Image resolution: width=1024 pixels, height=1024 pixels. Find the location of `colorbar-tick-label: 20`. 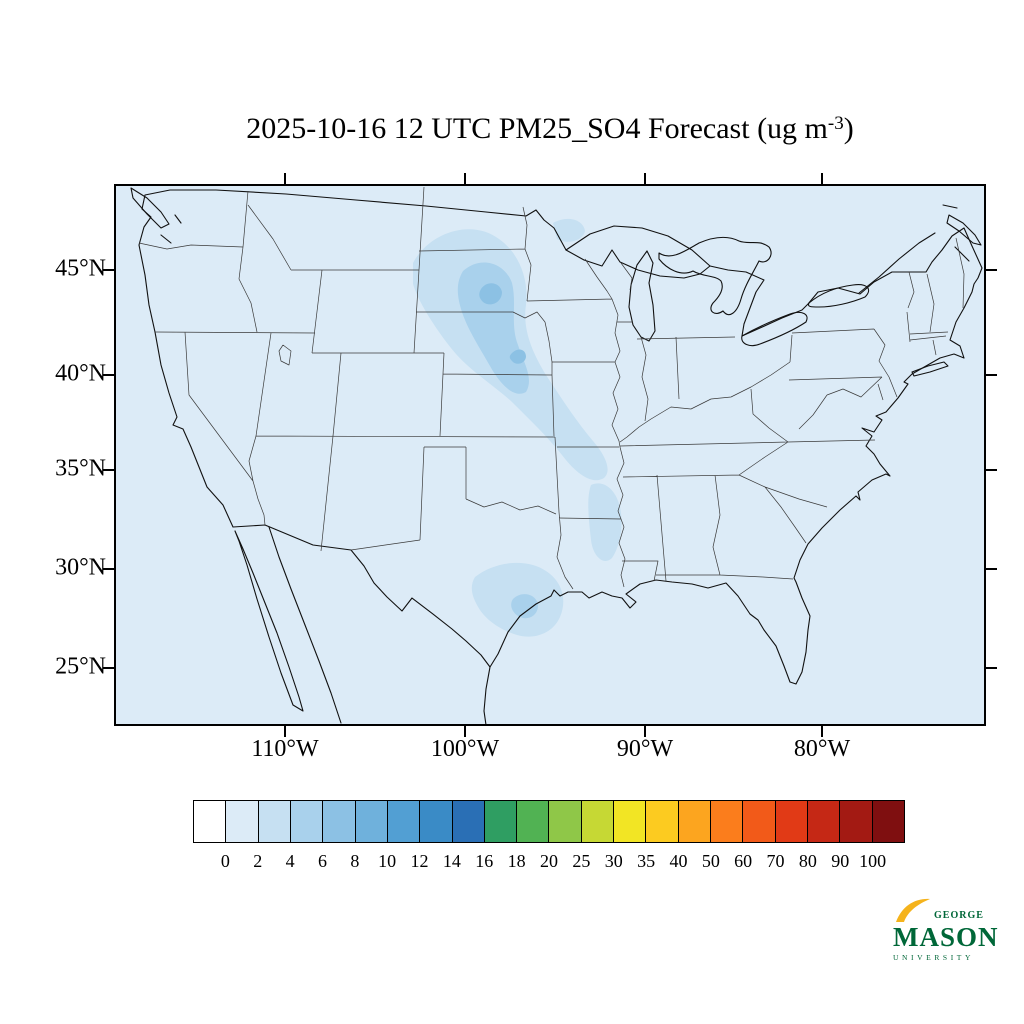

colorbar-tick-label: 20 is located at coordinates (549, 861).